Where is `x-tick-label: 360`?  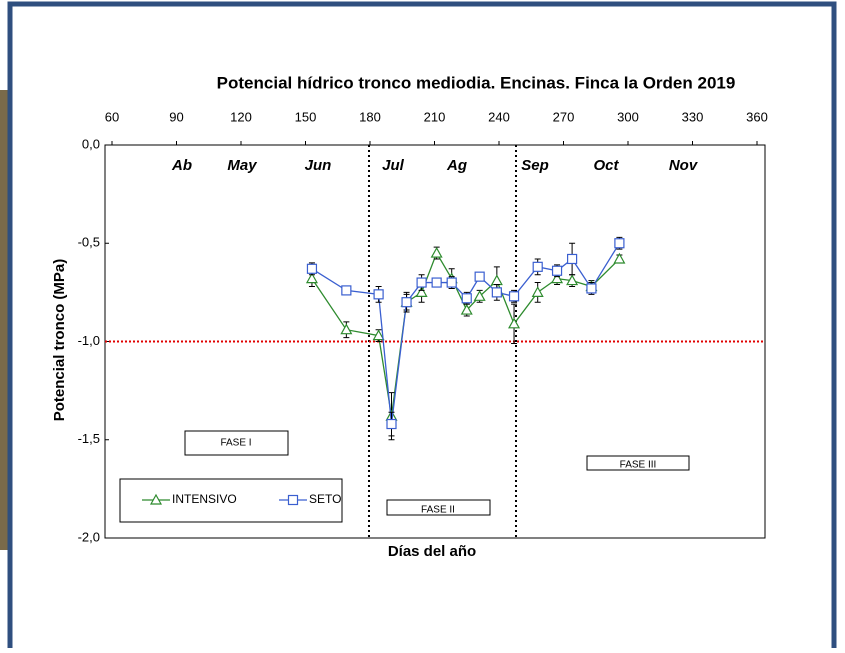
x-tick-label: 360 is located at coordinates (757, 116).